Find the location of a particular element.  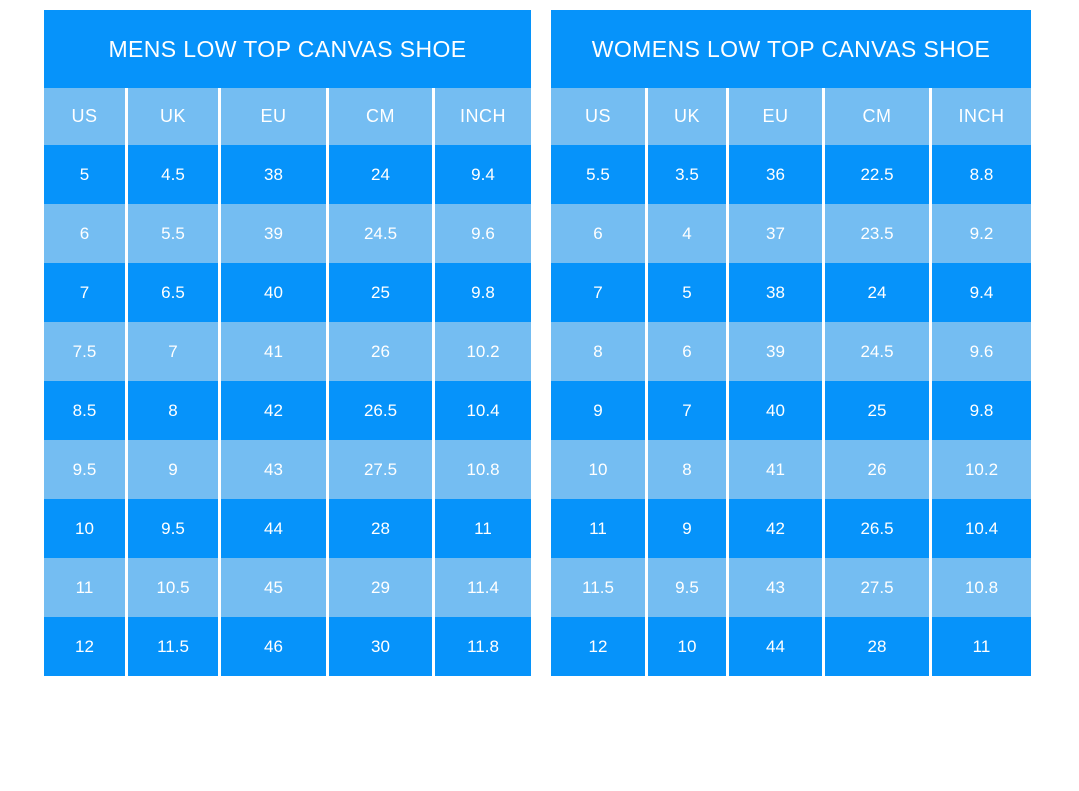

table-row: 5 4.5 38 24 9.4 is located at coordinates (287, 174).